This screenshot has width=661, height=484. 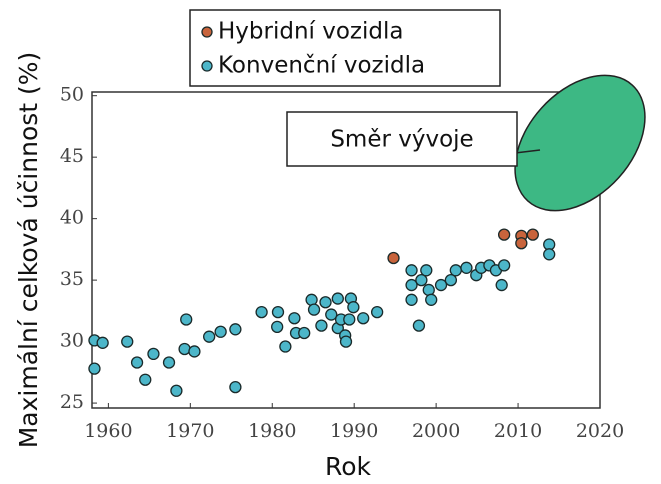 I want to click on trend-ellipse, so click(x=580, y=143).